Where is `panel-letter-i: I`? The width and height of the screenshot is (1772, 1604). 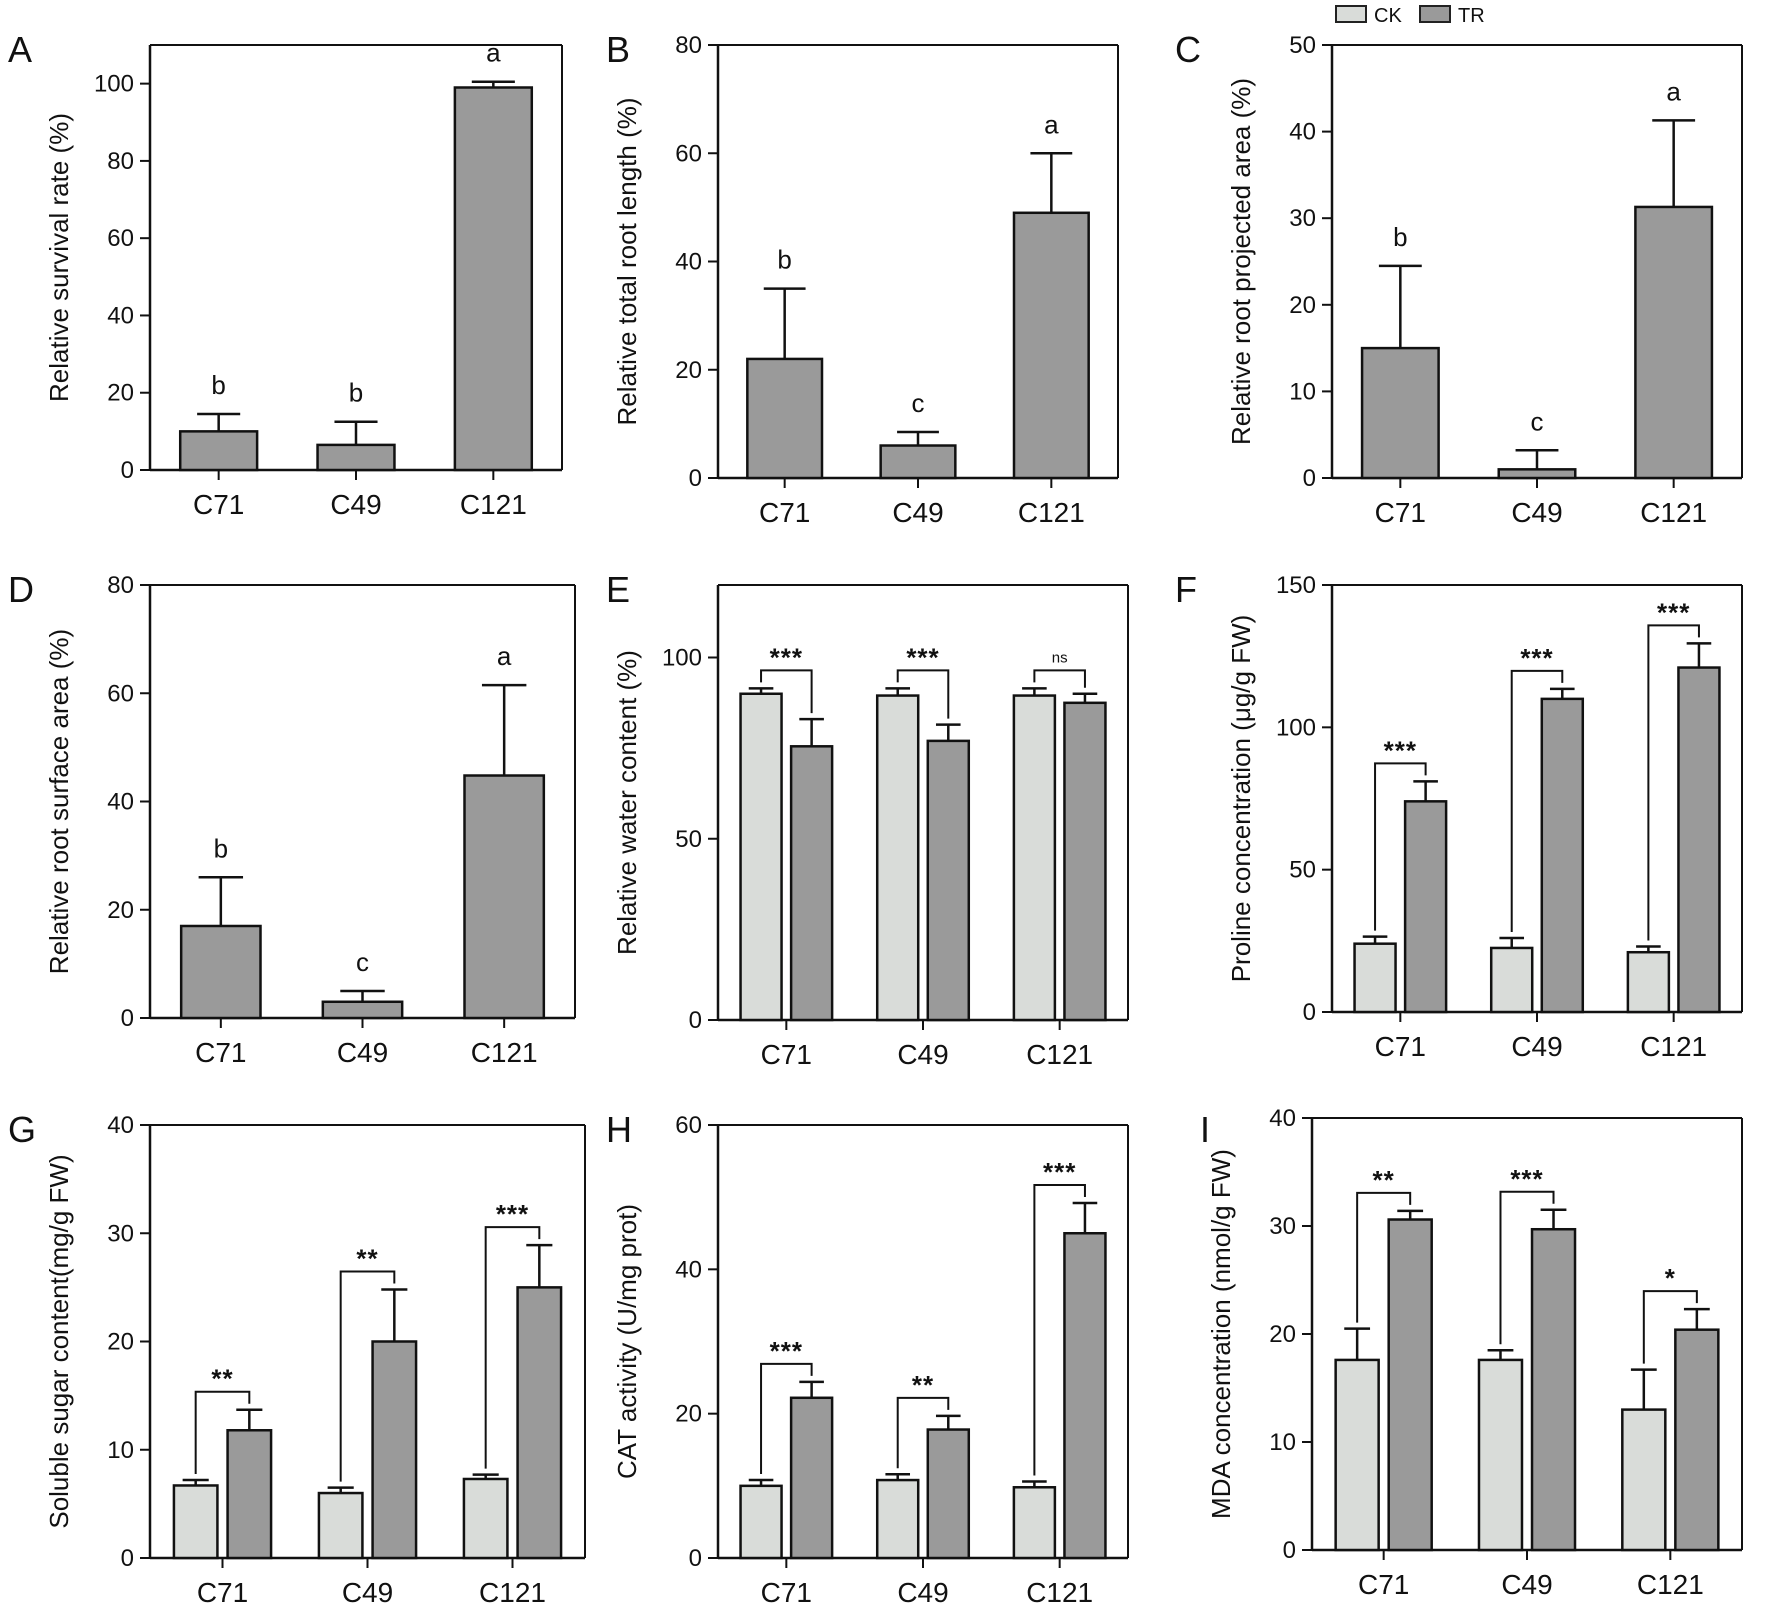
panel-letter-i: I is located at coordinates (1205, 1129).